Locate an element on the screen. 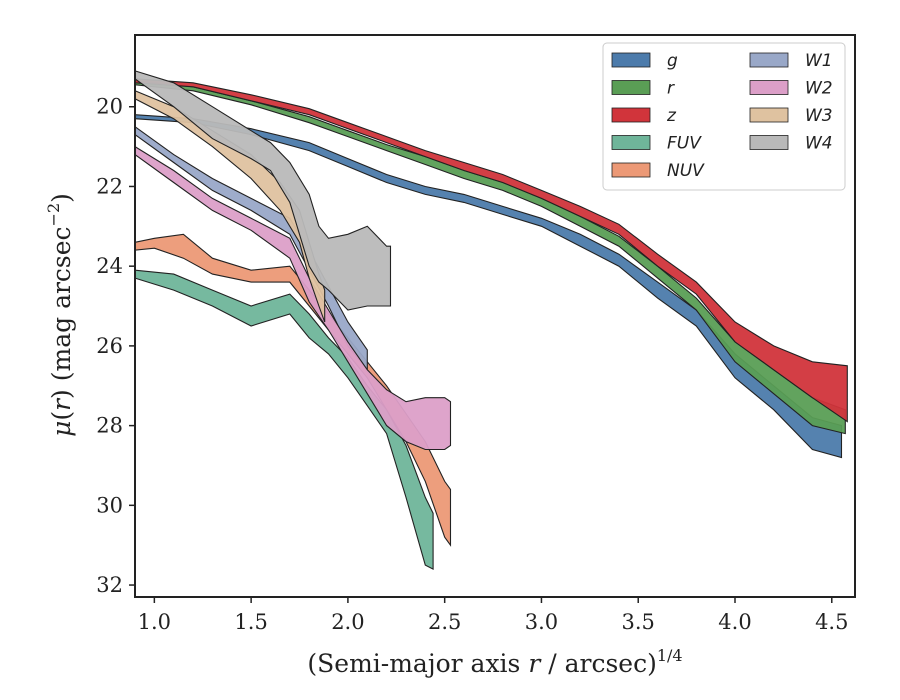  legend-label-z: z is located at coordinates (671, 116).